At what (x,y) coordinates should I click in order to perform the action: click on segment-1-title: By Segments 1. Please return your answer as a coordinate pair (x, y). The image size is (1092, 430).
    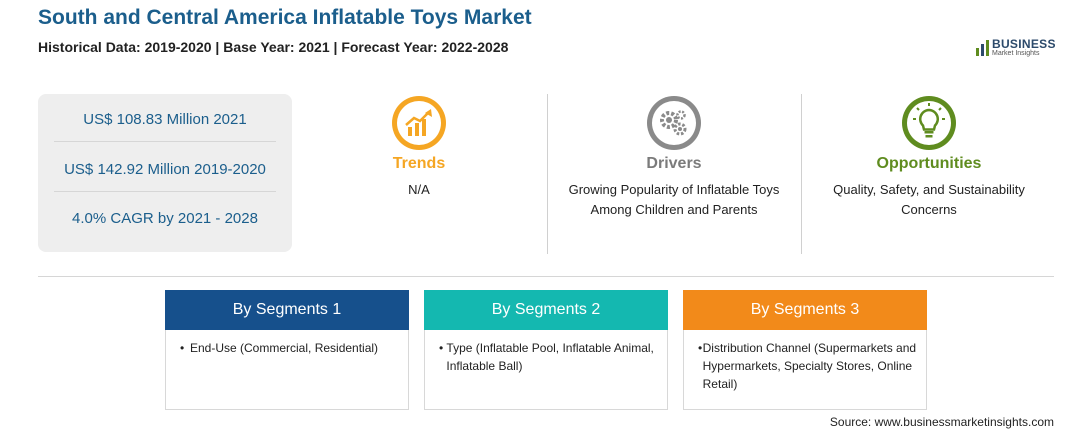
    Looking at the image, I should click on (287, 310).